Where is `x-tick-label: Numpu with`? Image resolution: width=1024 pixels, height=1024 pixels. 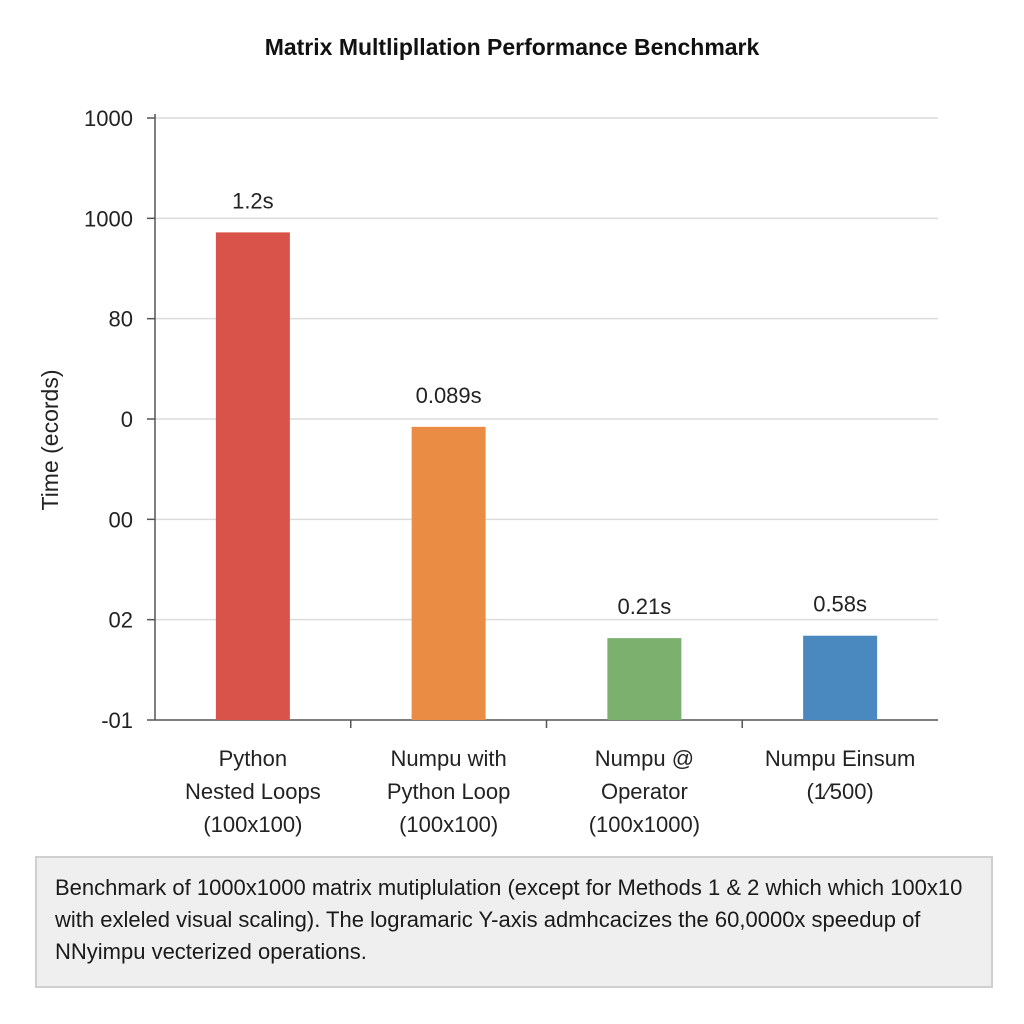 x-tick-label: Numpu with is located at coordinates (449, 758).